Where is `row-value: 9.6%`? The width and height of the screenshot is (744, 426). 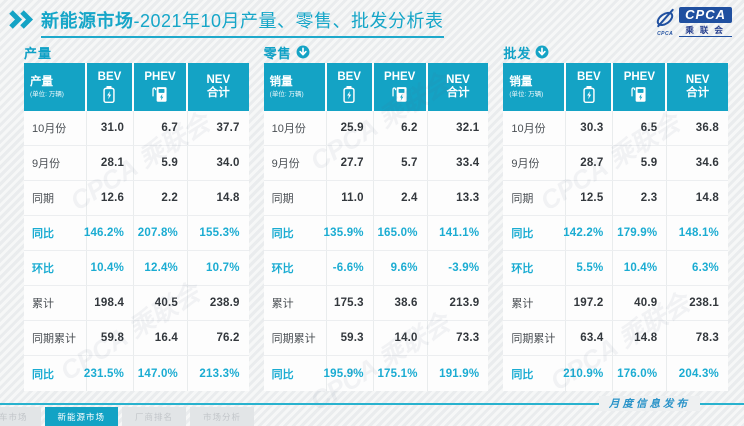
row-value: 9.6% is located at coordinates (401, 268).